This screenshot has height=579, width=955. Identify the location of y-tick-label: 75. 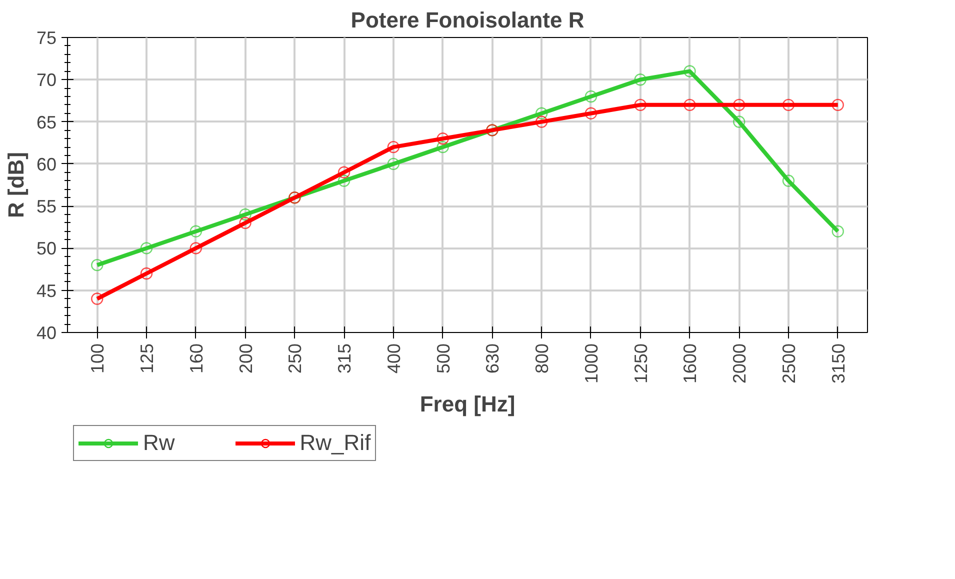
(46, 38).